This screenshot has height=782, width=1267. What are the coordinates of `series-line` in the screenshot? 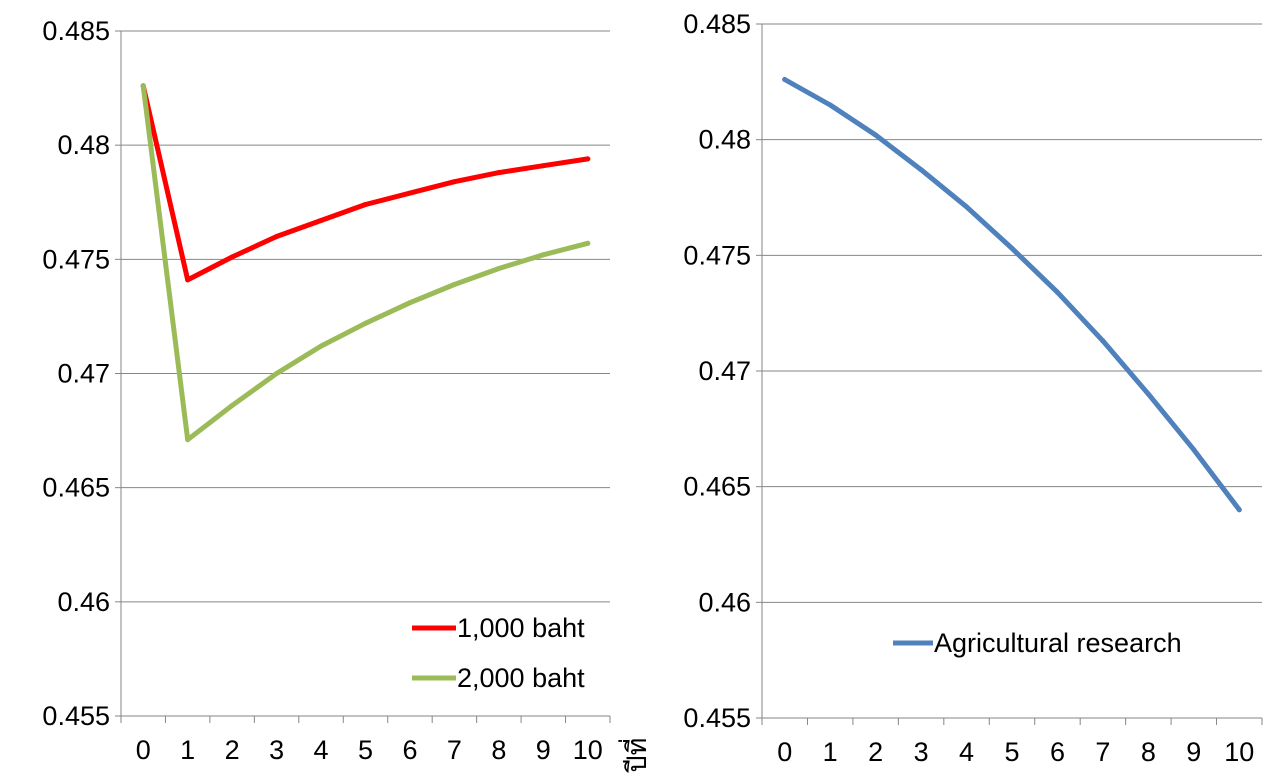 It's located at (365, 183).